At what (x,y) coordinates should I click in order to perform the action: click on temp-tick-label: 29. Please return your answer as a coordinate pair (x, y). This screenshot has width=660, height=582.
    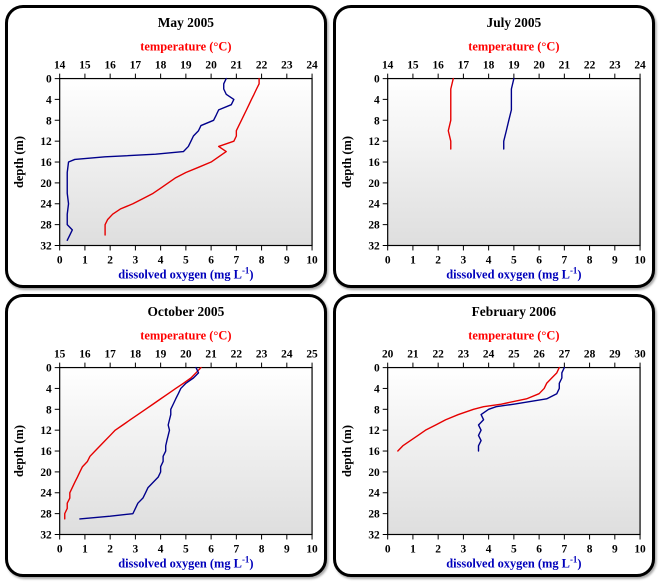
    Looking at the image, I should click on (615, 355).